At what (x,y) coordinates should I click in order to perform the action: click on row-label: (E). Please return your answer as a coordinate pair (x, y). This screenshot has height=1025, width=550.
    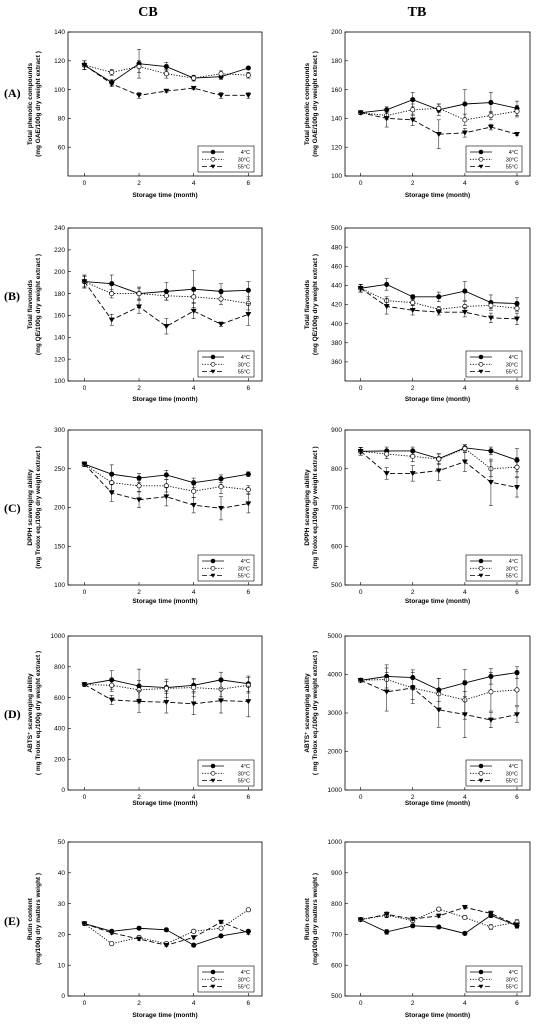
    Looking at the image, I should click on (12, 921).